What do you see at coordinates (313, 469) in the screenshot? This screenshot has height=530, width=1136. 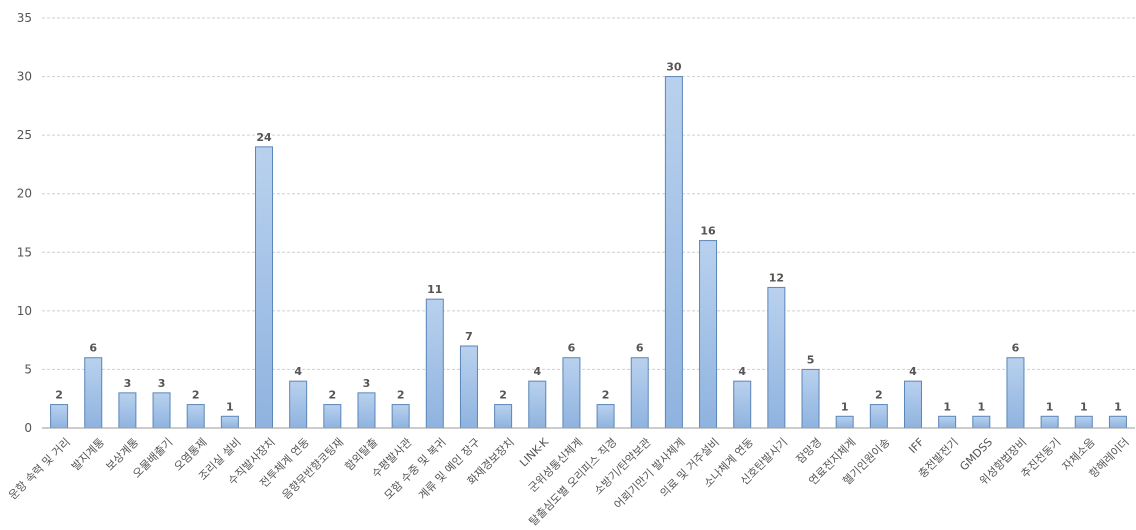 I see `x-category-label: 음향무반향코팅재` at bounding box center [313, 469].